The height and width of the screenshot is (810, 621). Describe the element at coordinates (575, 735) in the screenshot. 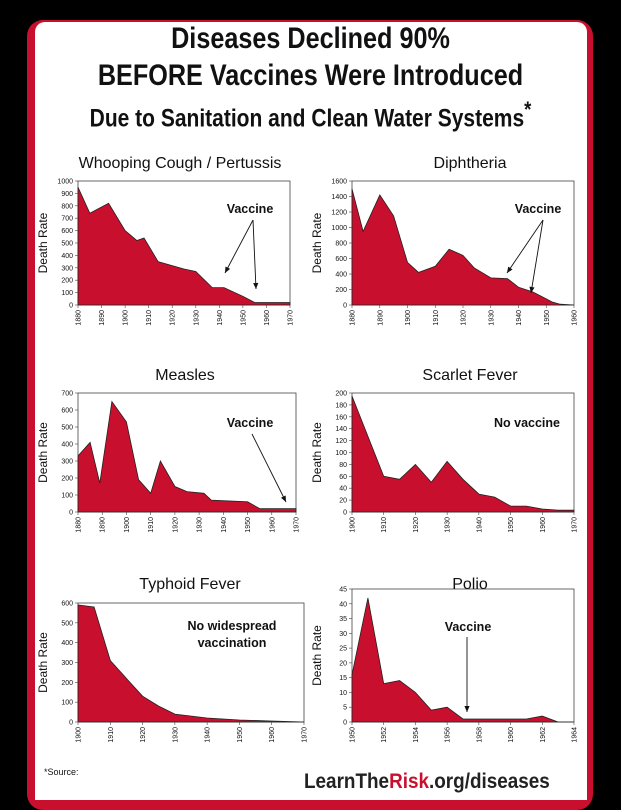

I see `x-tick-label: 1964` at that location.